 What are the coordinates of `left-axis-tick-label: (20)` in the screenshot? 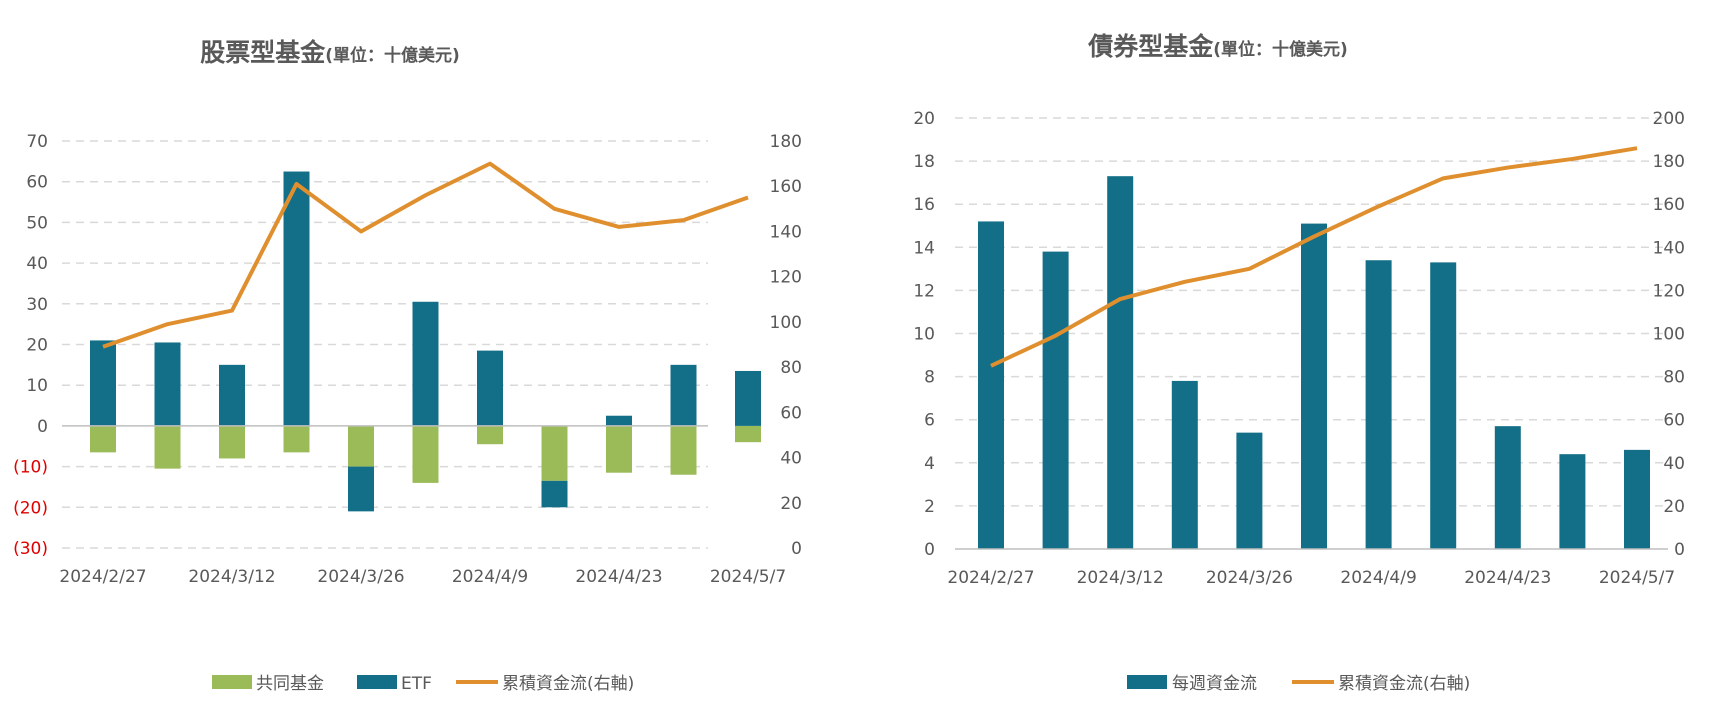 It's located at (30, 508).